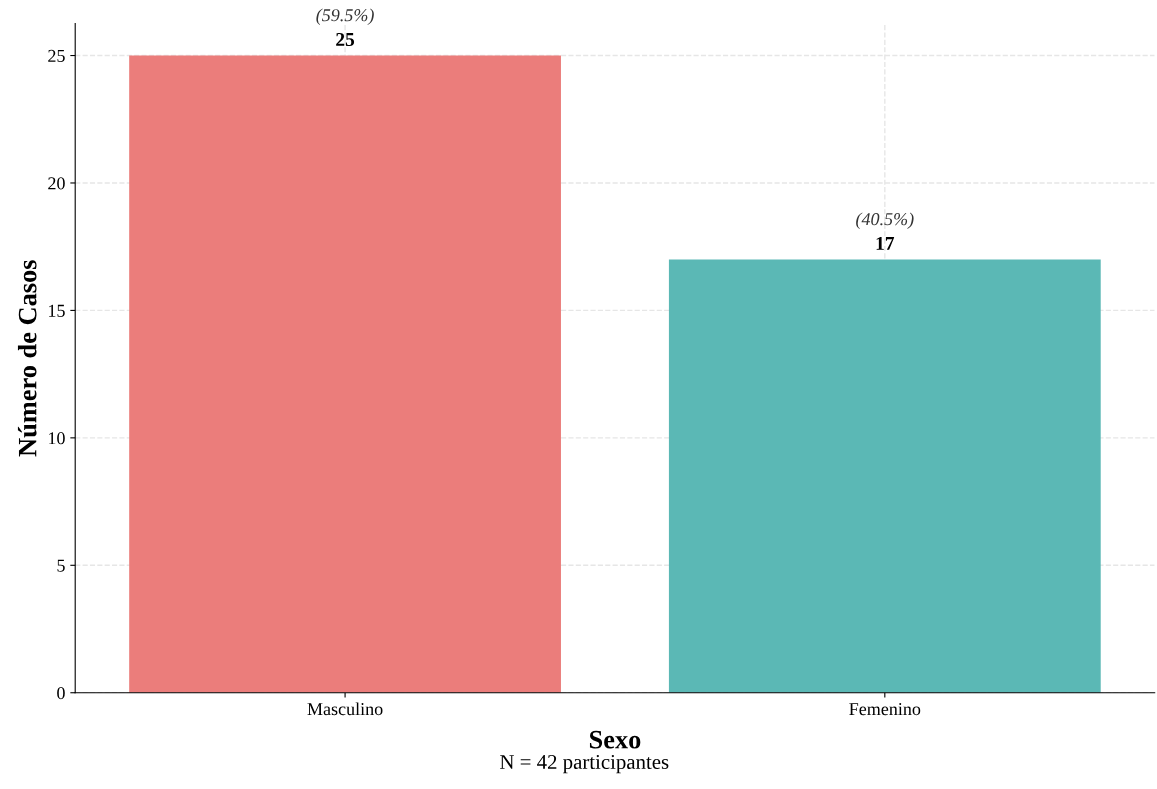 The width and height of the screenshot is (1157, 789). Describe the element at coordinates (345, 709) in the screenshot. I see `x-tick-label: Masculino` at that location.